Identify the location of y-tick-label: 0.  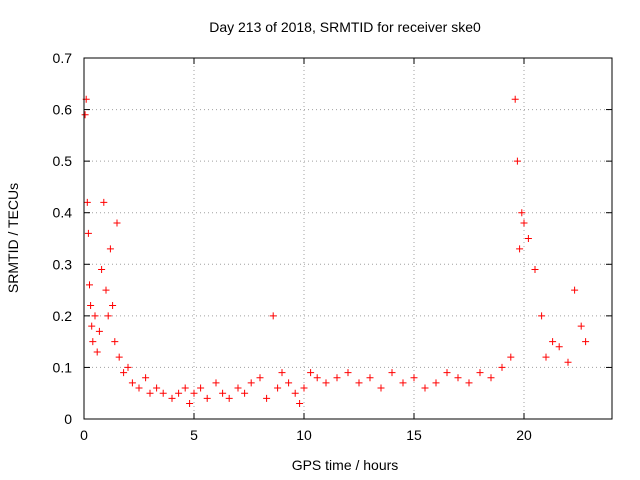
(68, 419).